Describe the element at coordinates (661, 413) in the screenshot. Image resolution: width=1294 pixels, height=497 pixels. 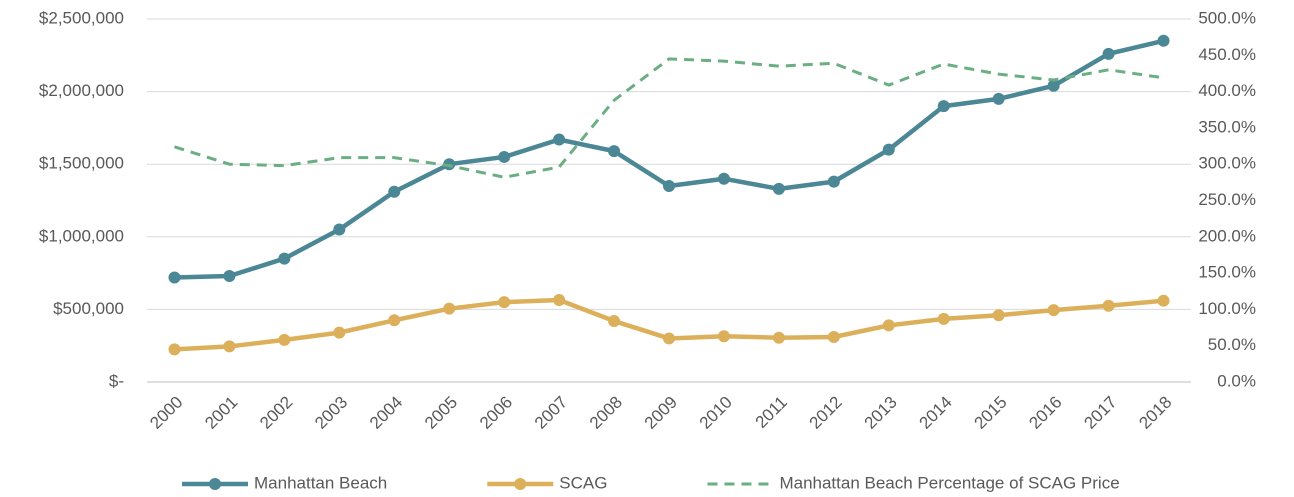
I see `x-tick-label: 2009` at that location.